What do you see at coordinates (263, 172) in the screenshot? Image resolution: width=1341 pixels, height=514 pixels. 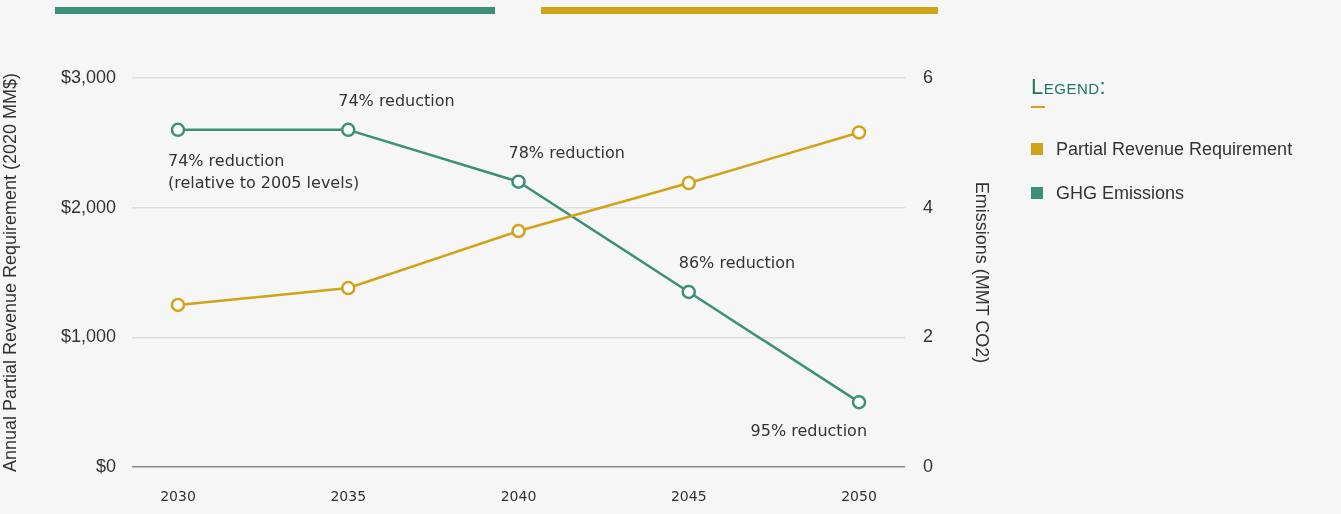 I see `annotation: 74% reduction (relative to 2005 levels)` at bounding box center [263, 172].